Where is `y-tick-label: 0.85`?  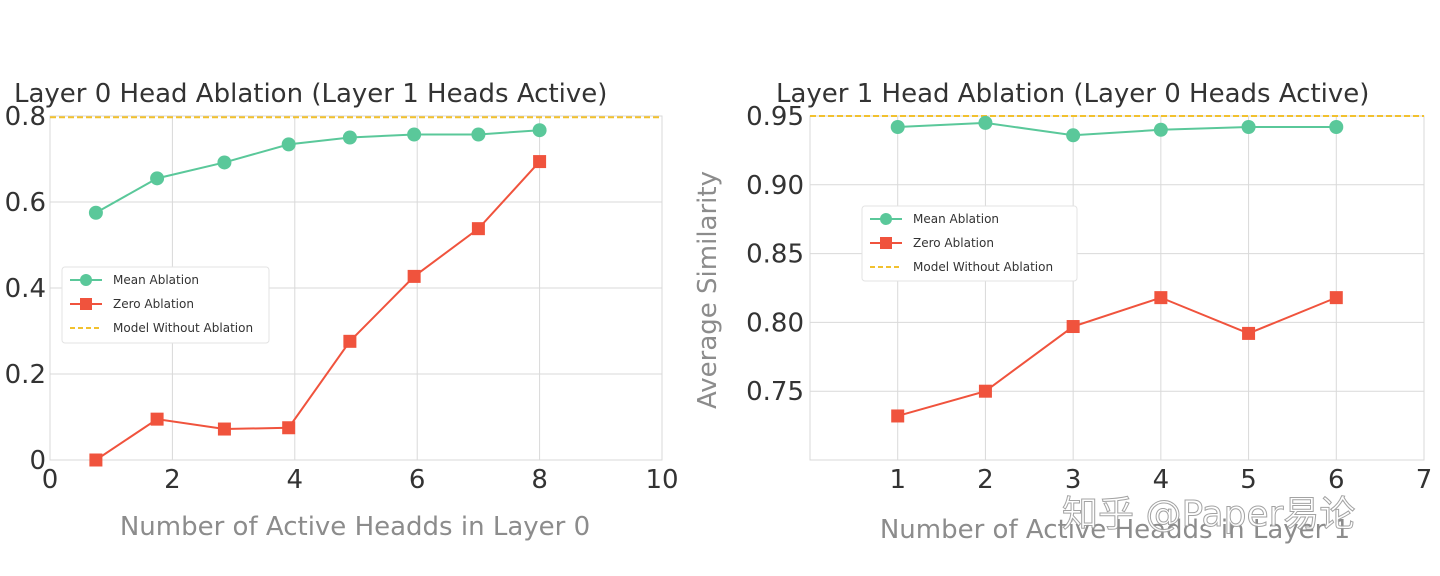 y-tick-label: 0.85 is located at coordinates (775, 255).